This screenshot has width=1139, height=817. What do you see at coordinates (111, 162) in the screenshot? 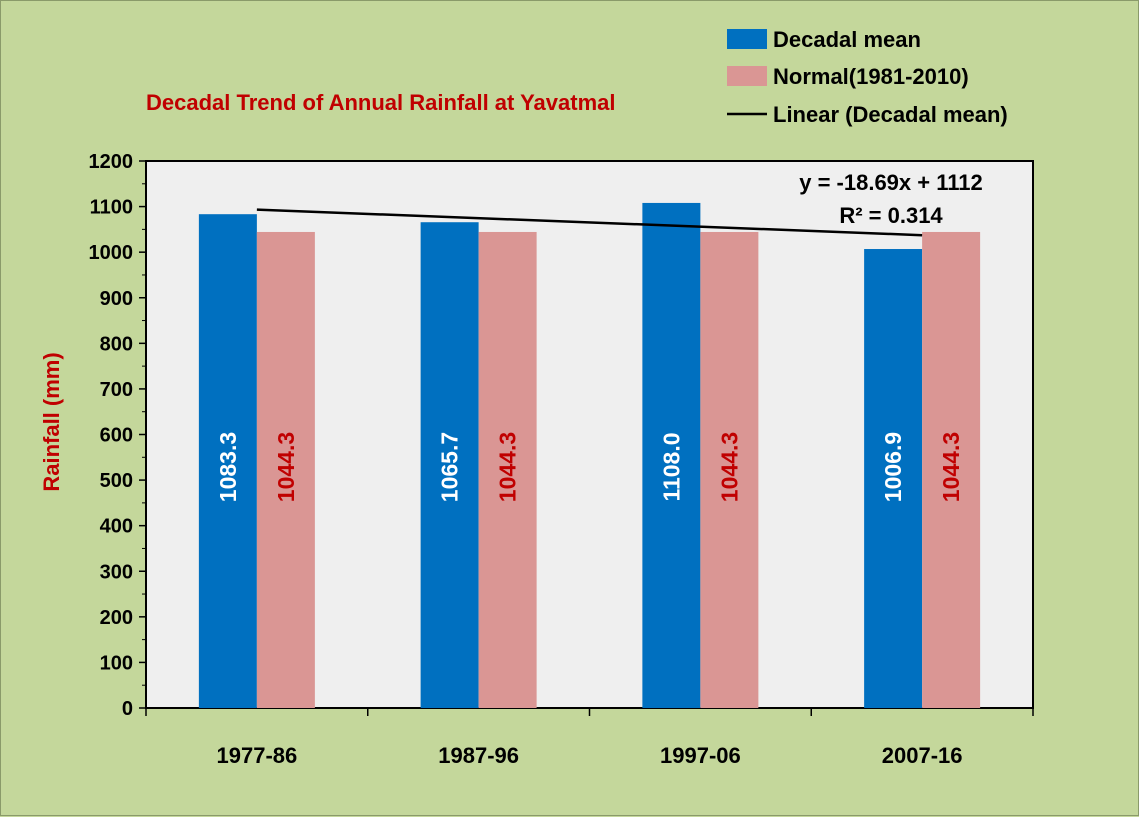
I see `y-tick-label: 1200` at bounding box center [111, 162].